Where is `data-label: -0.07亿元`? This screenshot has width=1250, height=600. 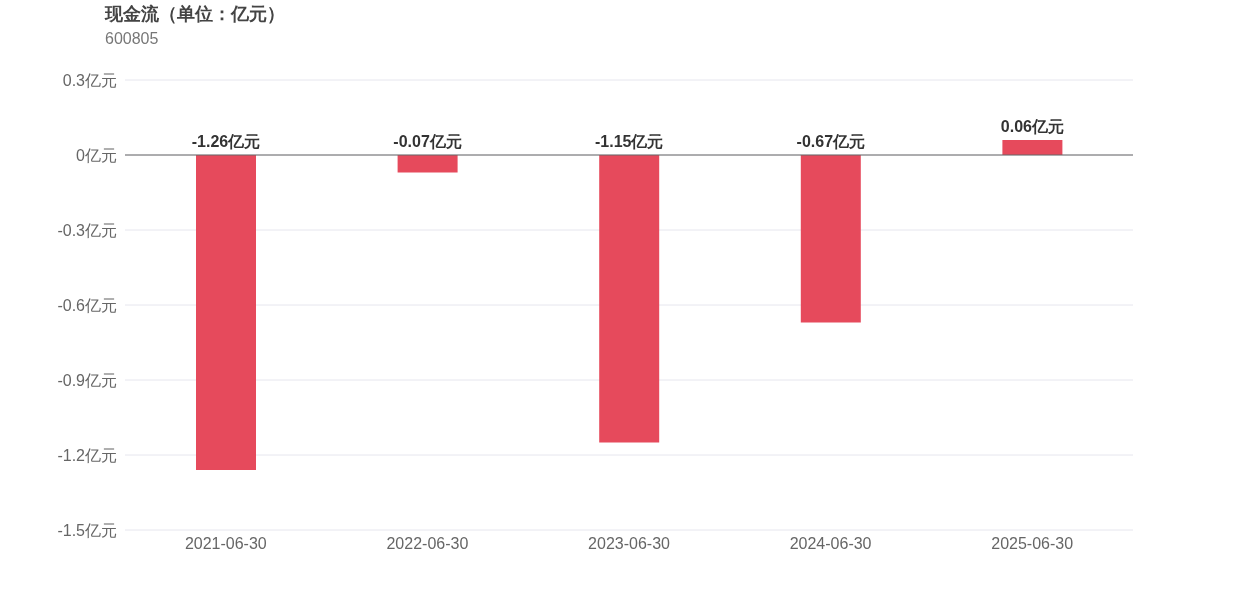
data-label: -0.07亿元 is located at coordinates (427, 141).